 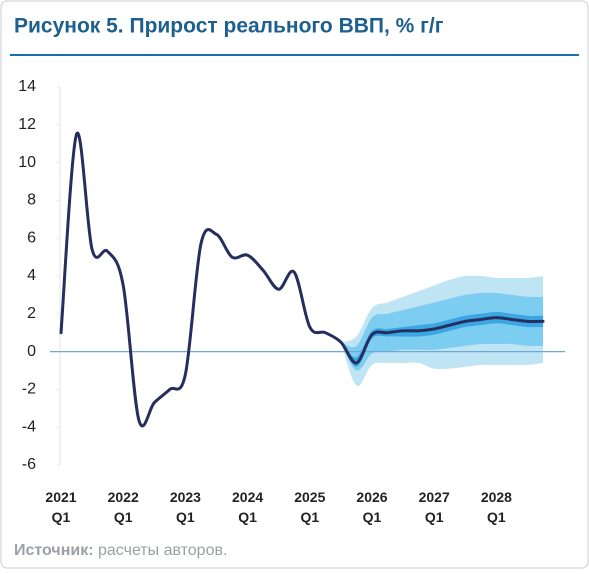 I want to click on y-tick-label: 2, so click(x=31, y=313).